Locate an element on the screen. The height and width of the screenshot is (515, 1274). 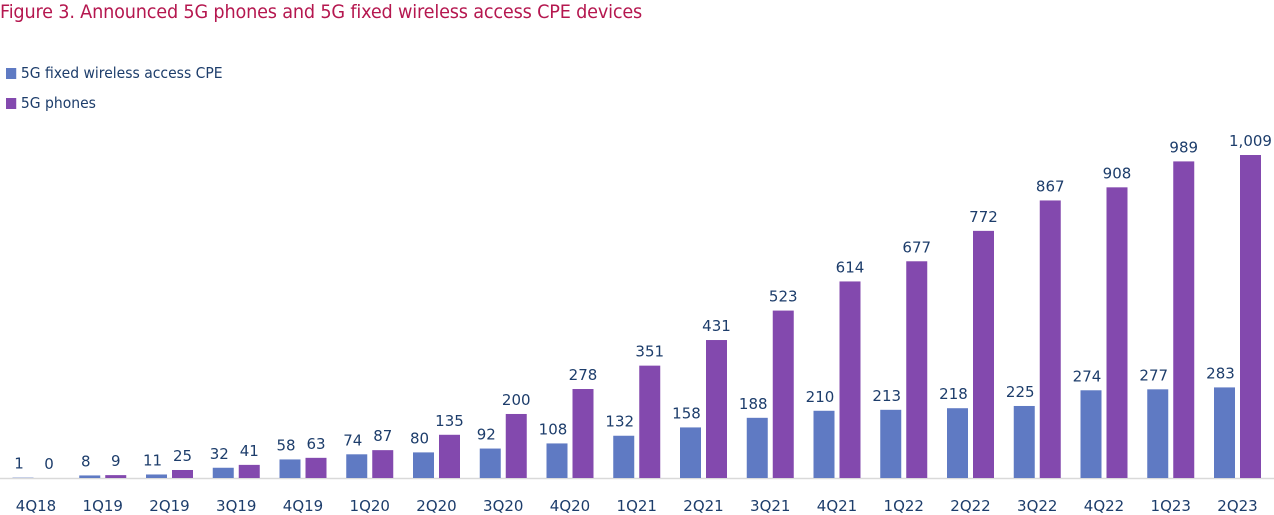
legend: 5G fixed wireless access CPE 5G phones is located at coordinates (122, 88).